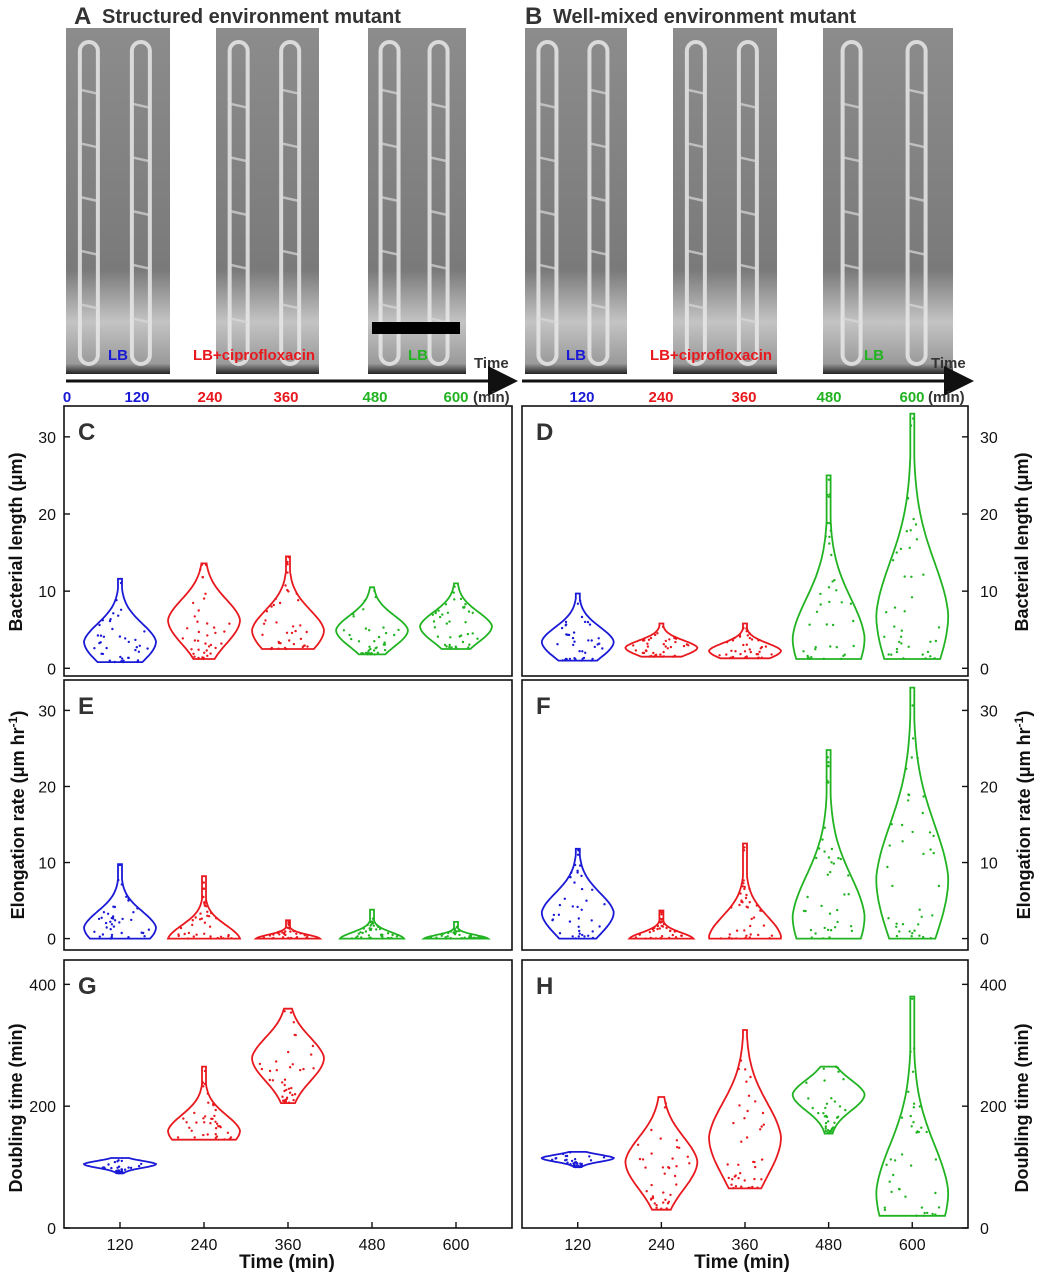  Describe the element at coordinates (455, 397) in the screenshot. I see `timeline-tick: 600` at that location.